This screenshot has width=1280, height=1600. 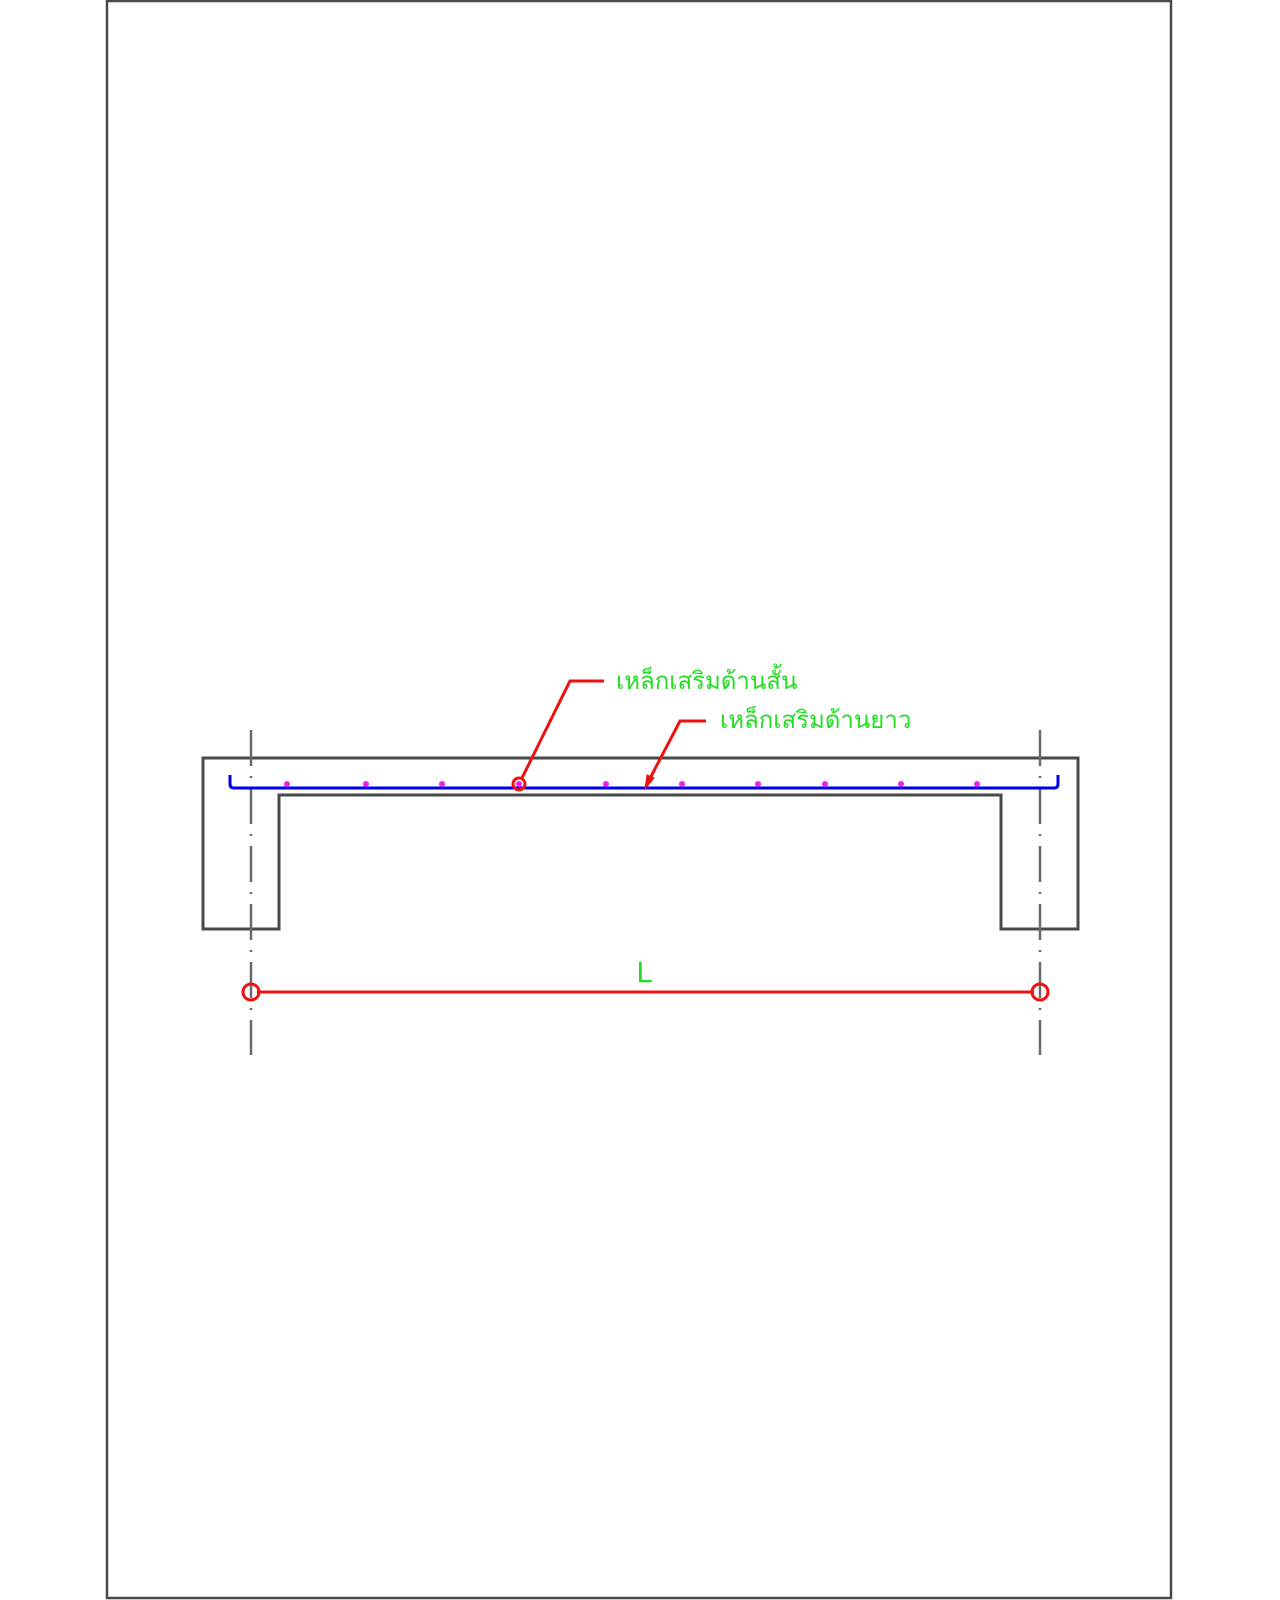 I want to click on transverse-rebar-dots, so click(x=632, y=784).